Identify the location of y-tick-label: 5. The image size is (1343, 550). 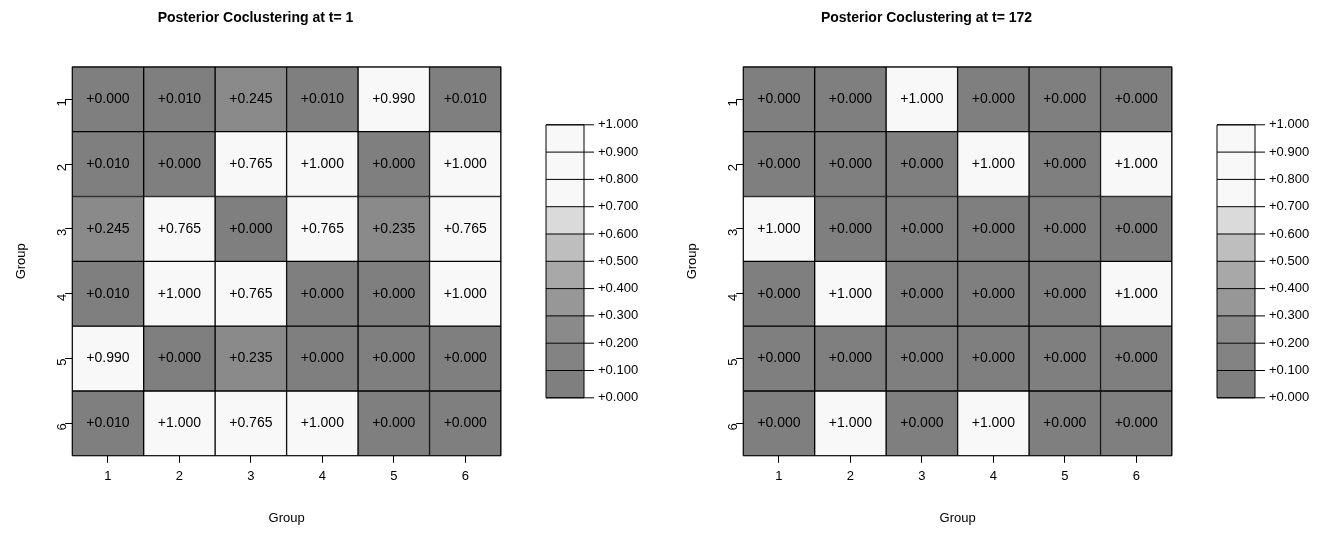
(61, 362).